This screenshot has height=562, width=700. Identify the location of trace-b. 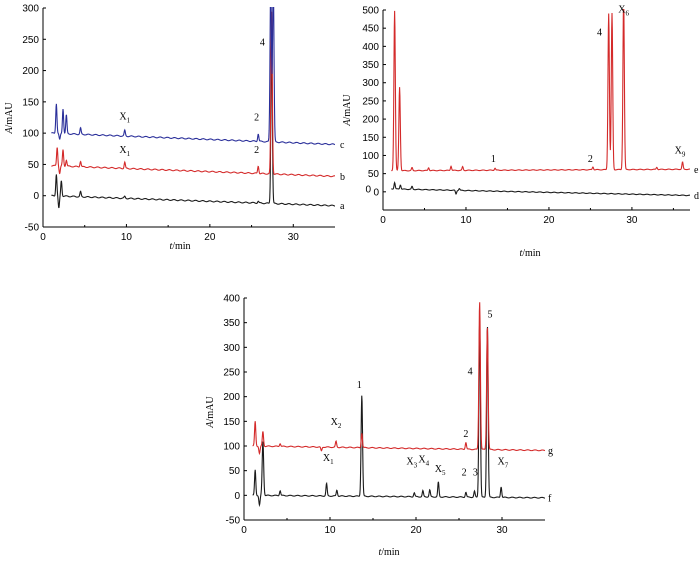
(193, 94).